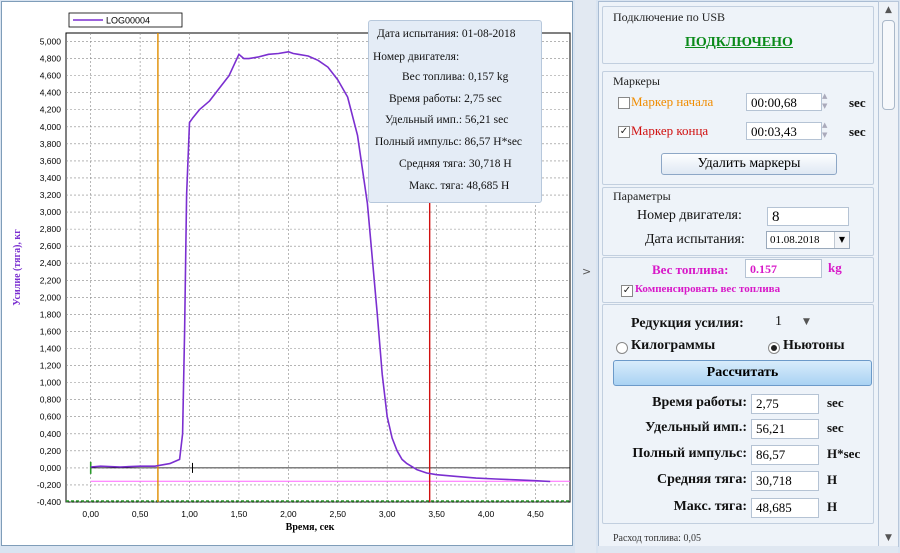 This screenshot has width=900, height=553. Describe the element at coordinates (51, 76) in the screenshot. I see `y-tick-label: 4,600` at that location.